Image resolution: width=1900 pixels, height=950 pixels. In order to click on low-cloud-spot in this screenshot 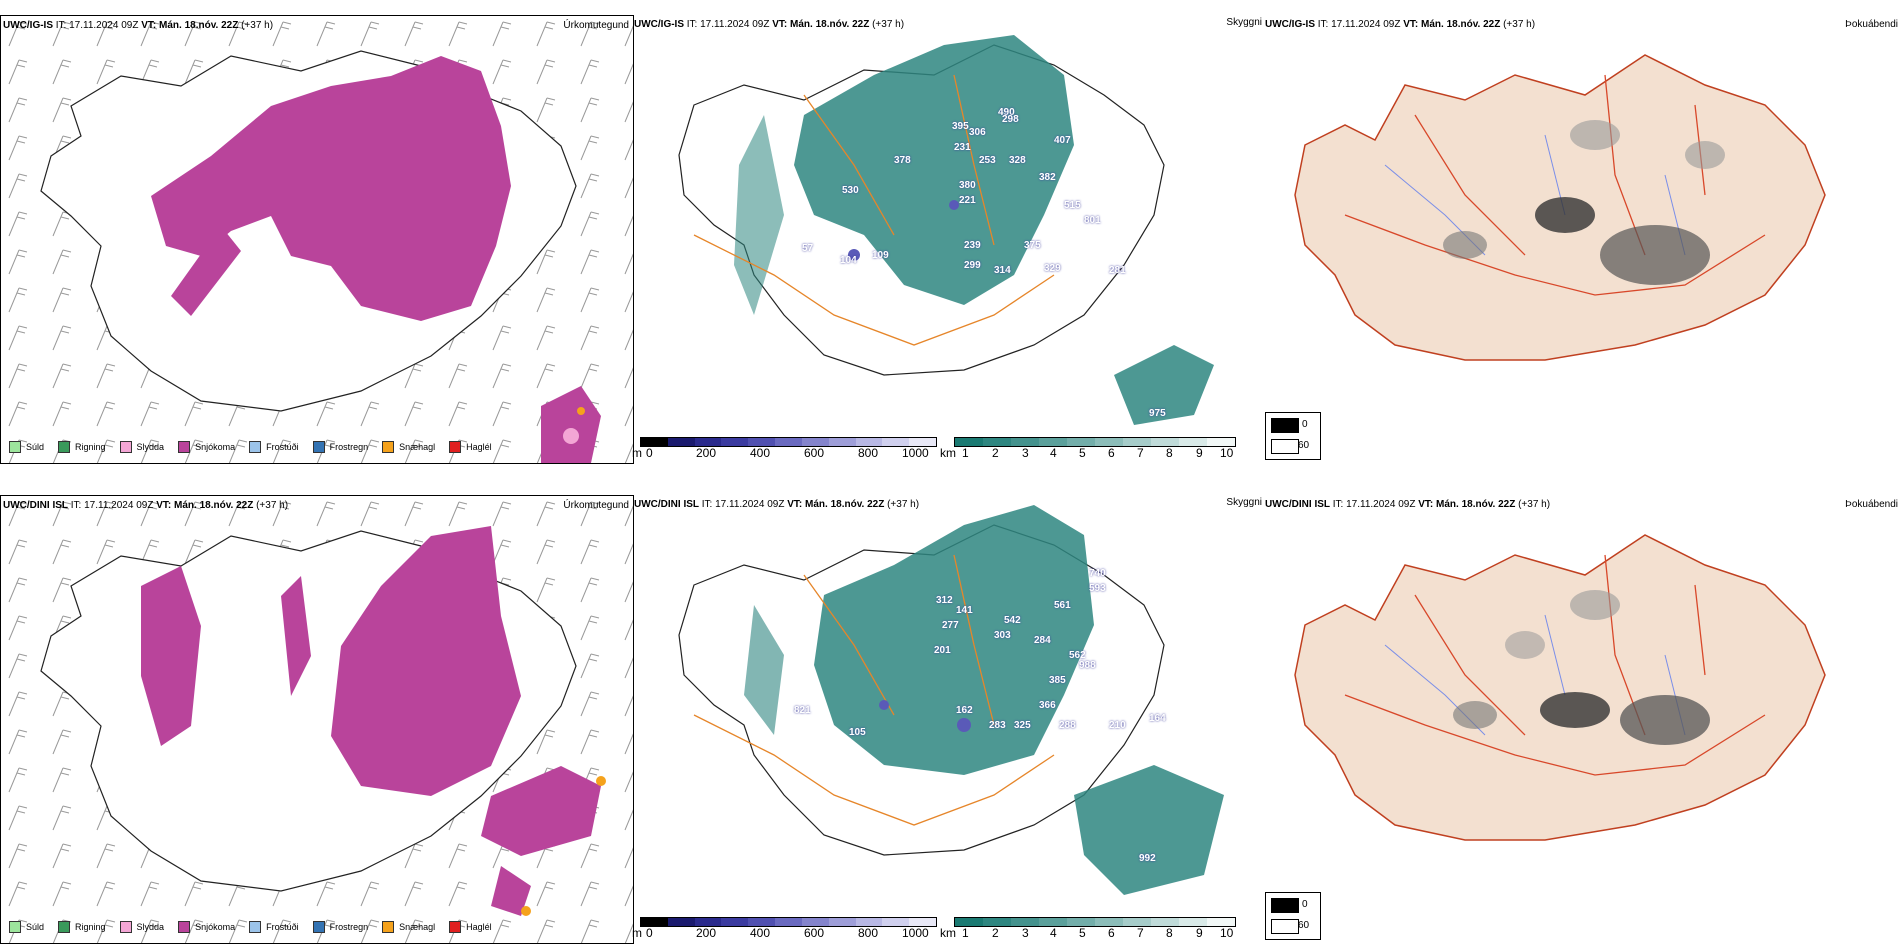, I will do `click(964, 725)`.